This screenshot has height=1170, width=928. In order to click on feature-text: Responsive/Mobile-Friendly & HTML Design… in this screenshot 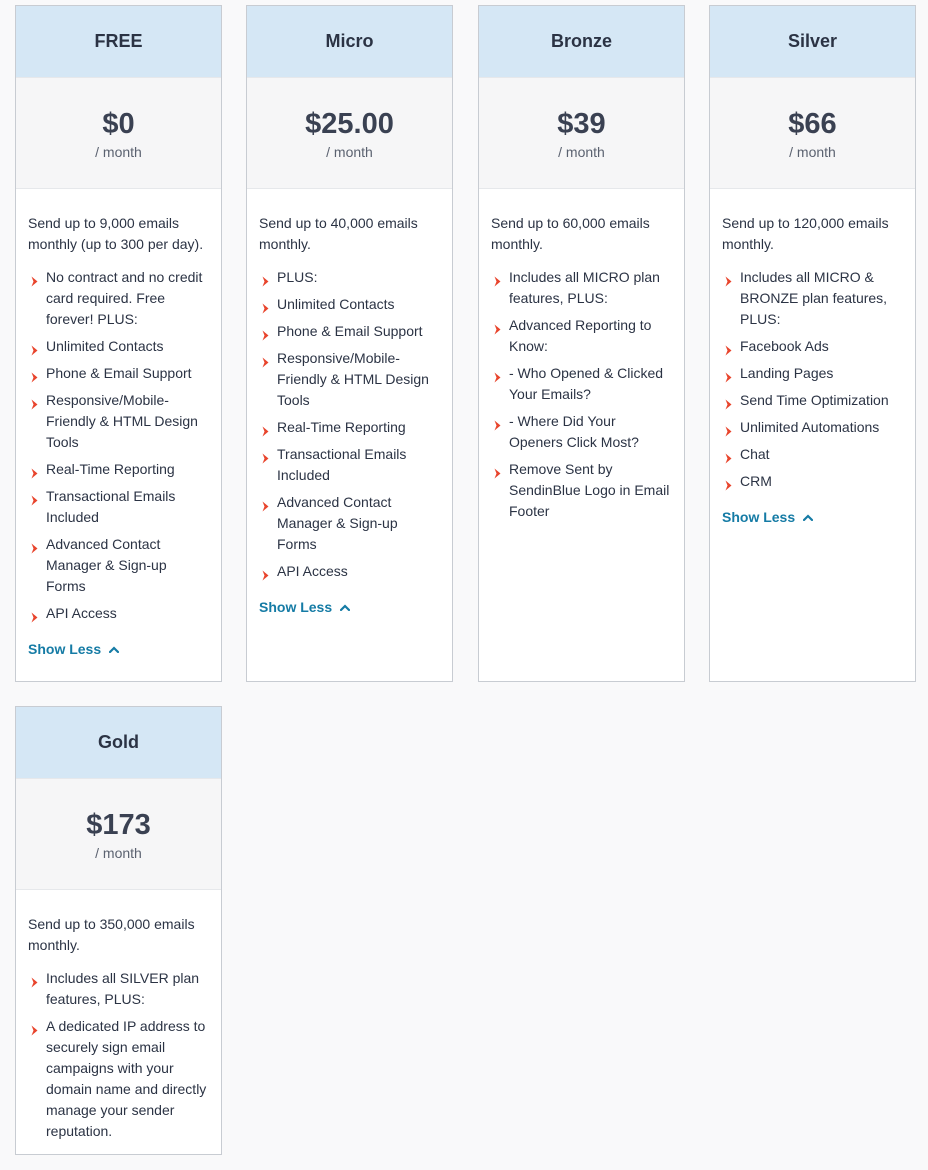, I will do `click(353, 379)`.